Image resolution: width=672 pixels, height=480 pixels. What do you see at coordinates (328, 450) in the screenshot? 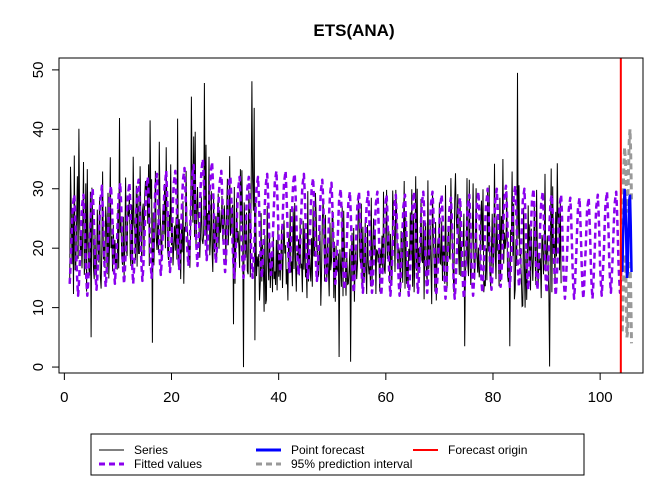
I see `legend-label-forecast: Point forecast` at bounding box center [328, 450].